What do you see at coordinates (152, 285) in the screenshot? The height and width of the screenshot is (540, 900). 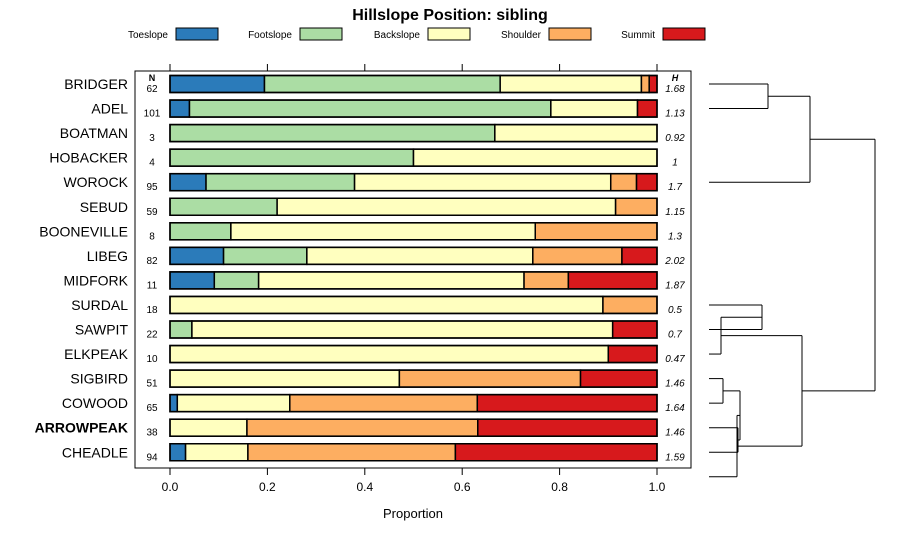 I see `n-value: 11` at bounding box center [152, 285].